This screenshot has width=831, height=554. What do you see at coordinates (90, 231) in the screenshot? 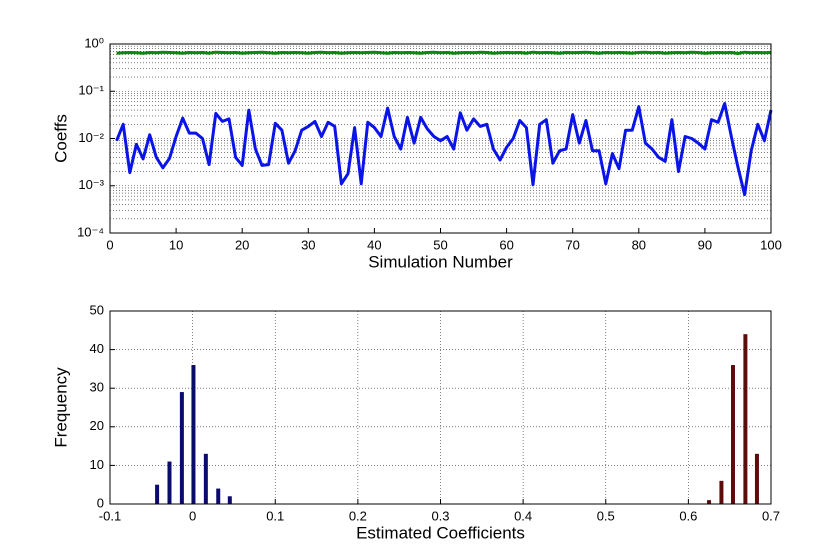
I see `y-tick-label: 10⁻⁴` at bounding box center [90, 231].